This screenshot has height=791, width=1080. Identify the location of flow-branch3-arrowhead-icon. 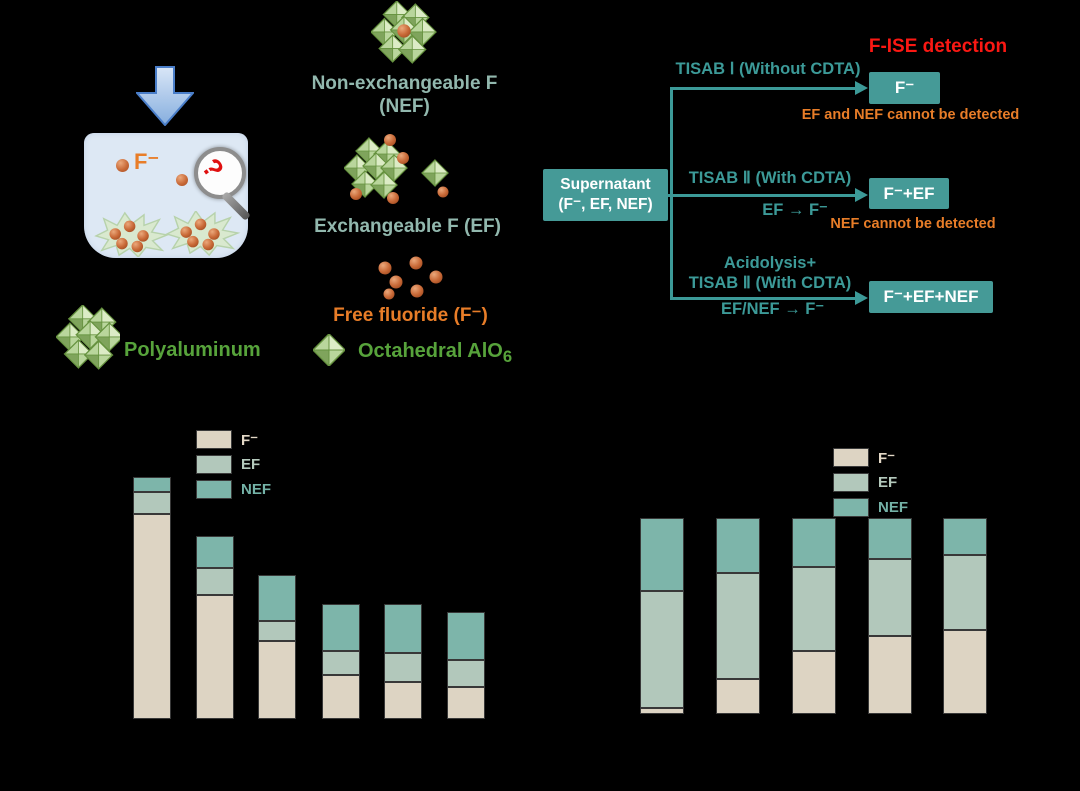
(861, 298).